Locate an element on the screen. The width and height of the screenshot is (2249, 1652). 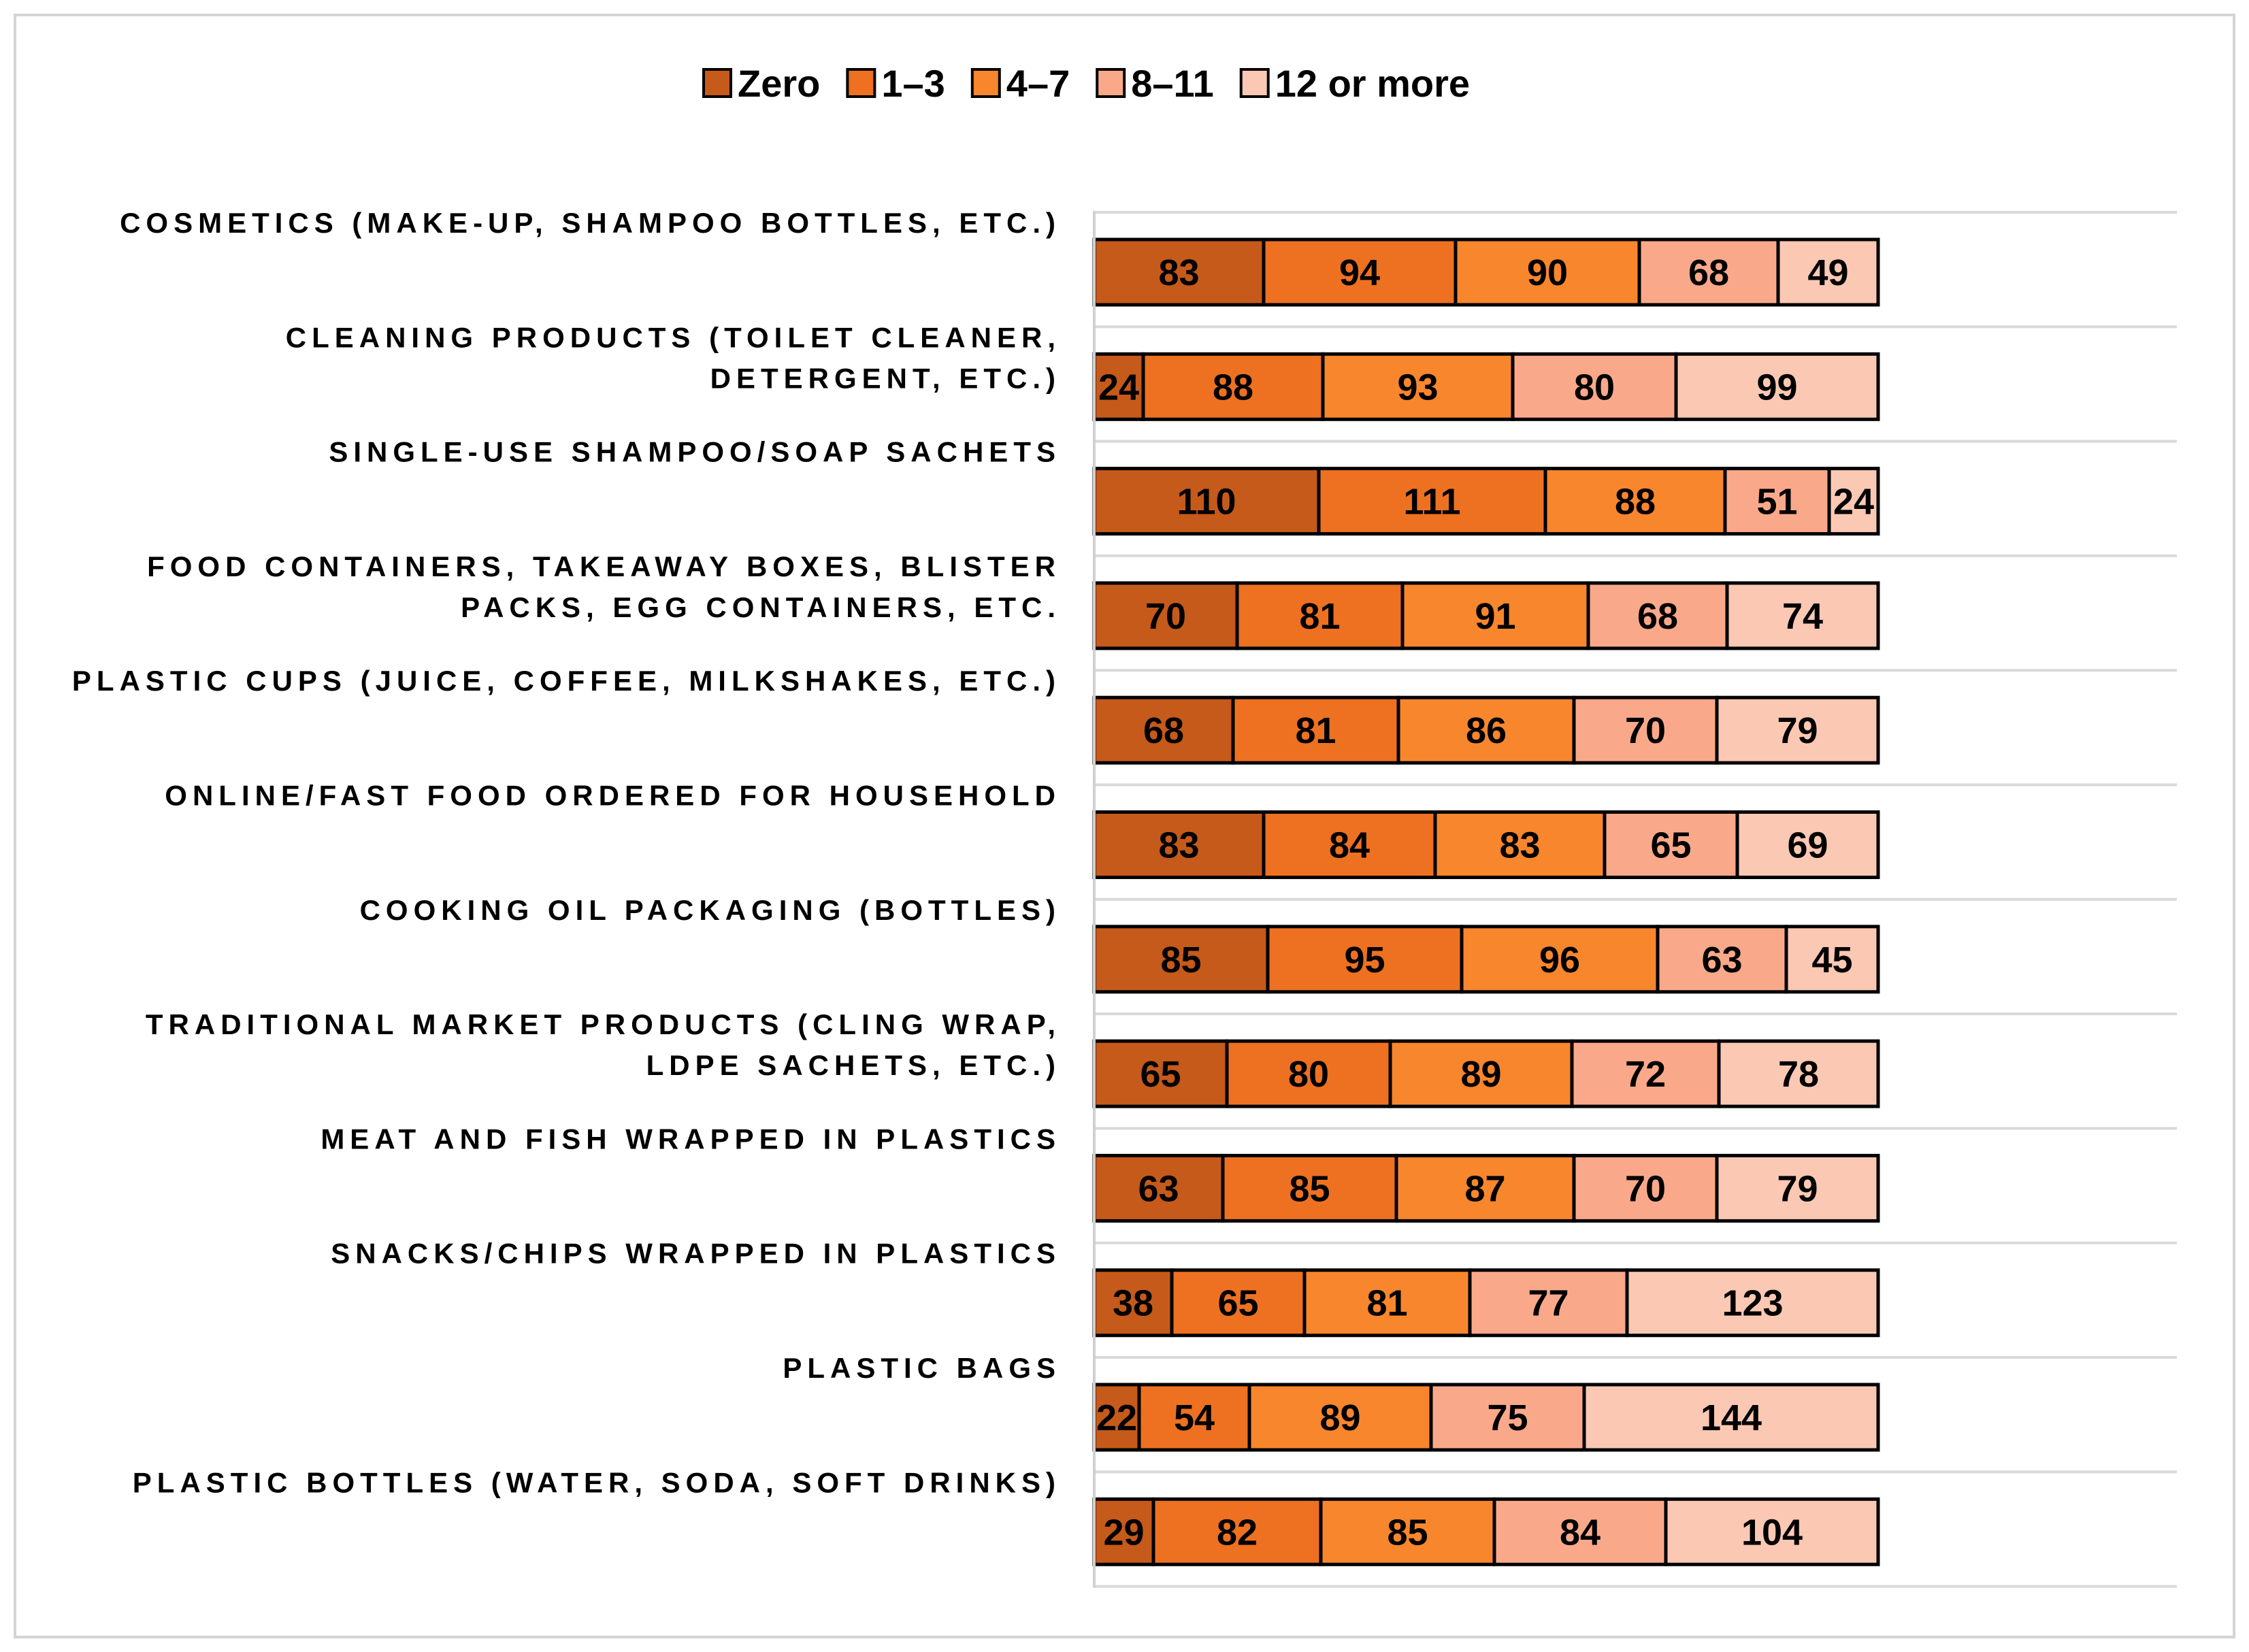
data-label: 63 is located at coordinates (1158, 1188).